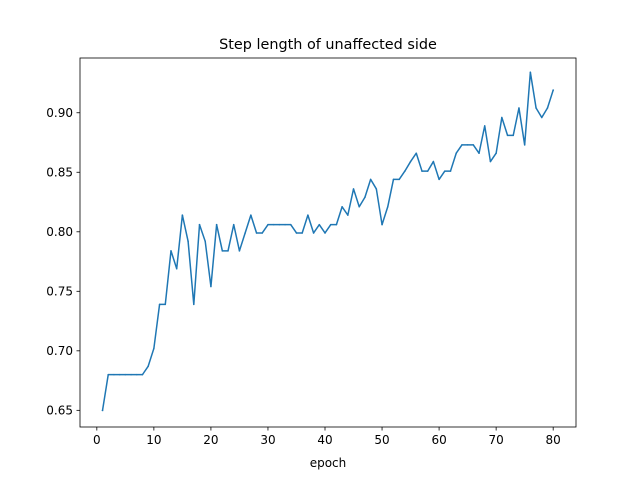 The width and height of the screenshot is (640, 484). I want to click on x-tick-label: 80, so click(553, 440).